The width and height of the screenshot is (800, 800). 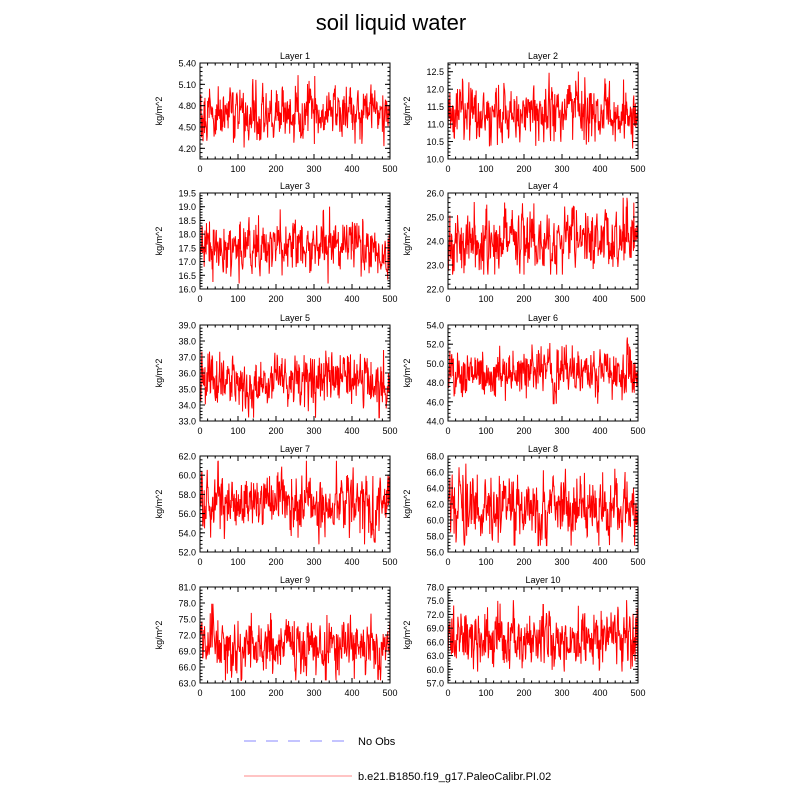 I want to click on y-tick-label: 39.0, so click(x=187, y=326).